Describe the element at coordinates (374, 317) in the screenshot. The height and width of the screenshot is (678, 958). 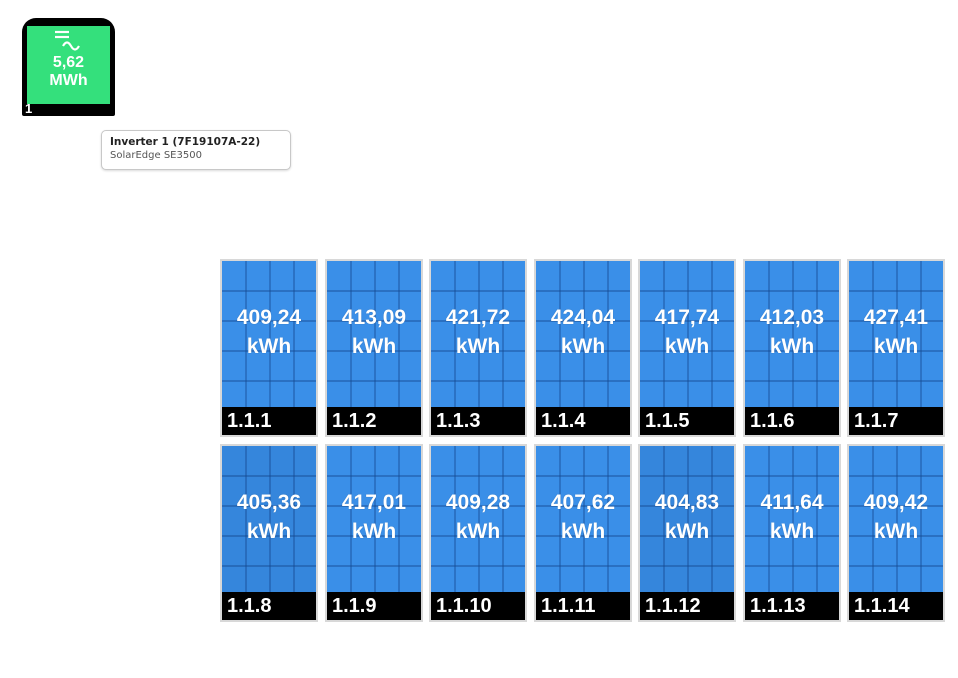
I see `panel-energy-value: 413,09` at that location.